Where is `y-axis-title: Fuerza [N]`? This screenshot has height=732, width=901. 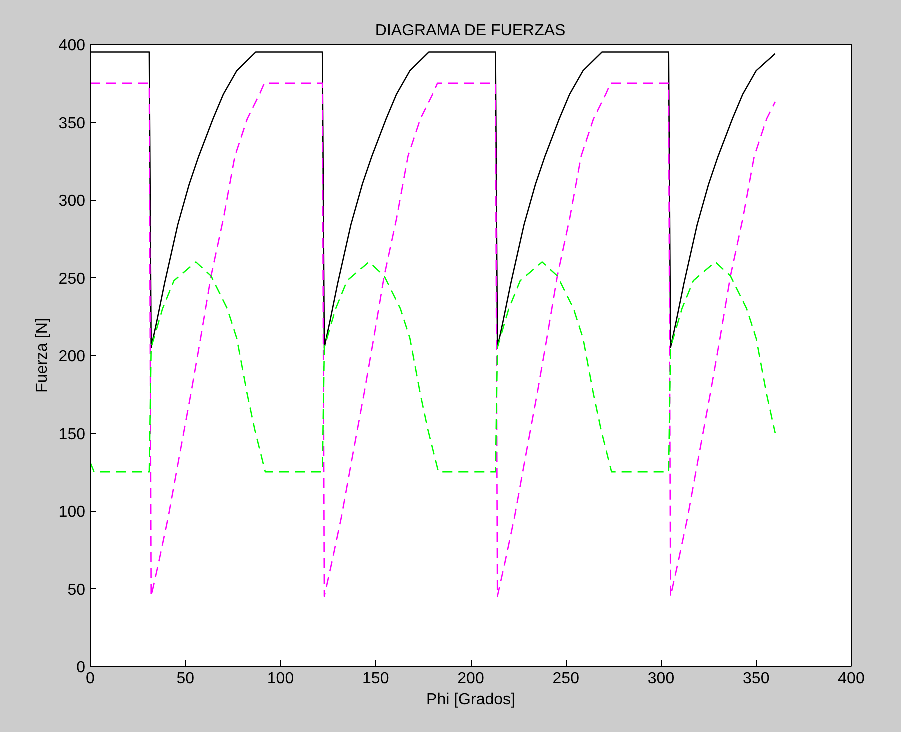 y-axis-title: Fuerza [N] is located at coordinates (42, 355).